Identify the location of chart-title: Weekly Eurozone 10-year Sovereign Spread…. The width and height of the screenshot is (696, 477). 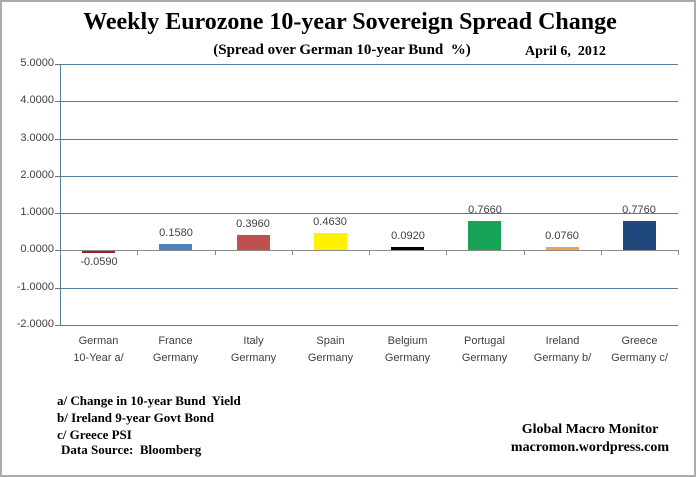
(350, 22).